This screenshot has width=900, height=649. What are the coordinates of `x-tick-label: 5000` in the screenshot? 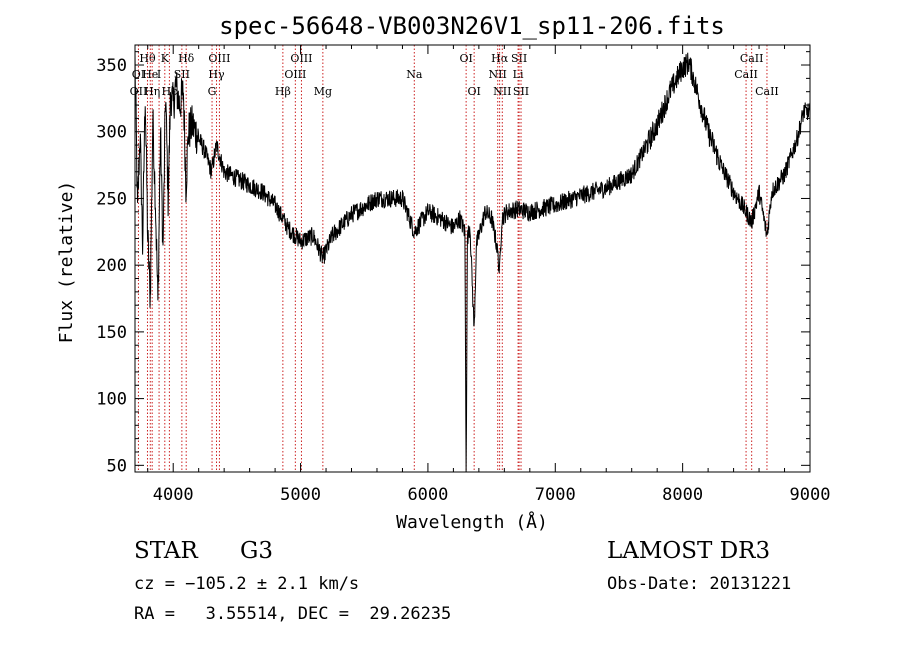 It's located at (300, 495).